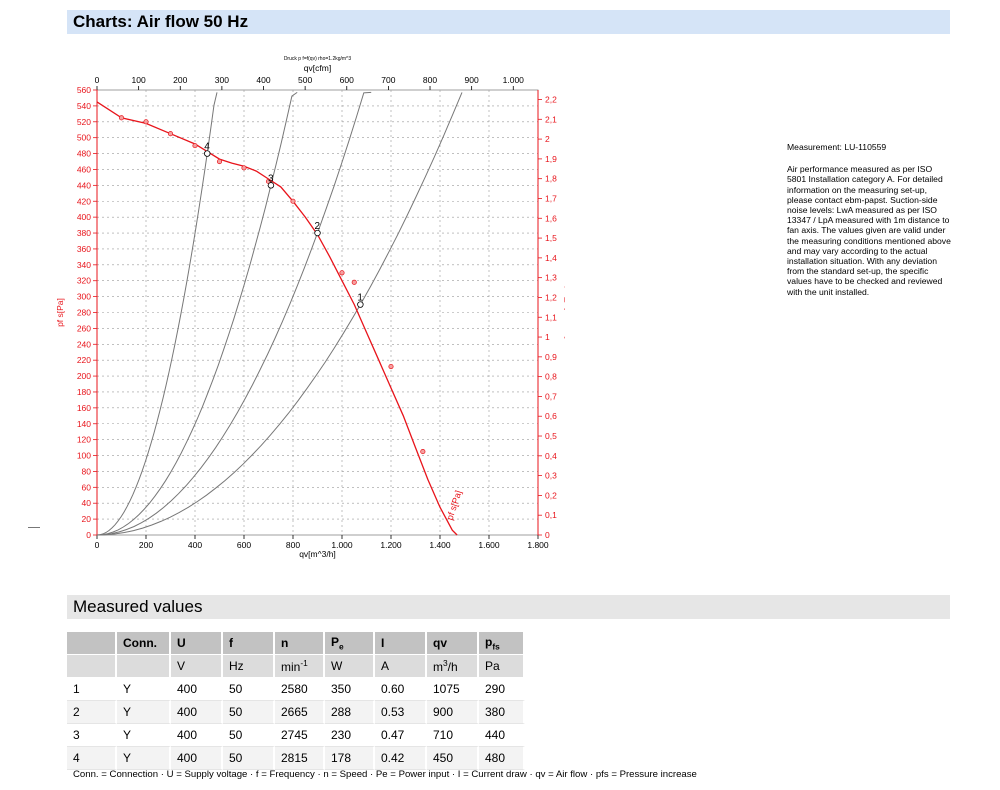  I want to click on y-tick-label: 300, so click(84, 297).